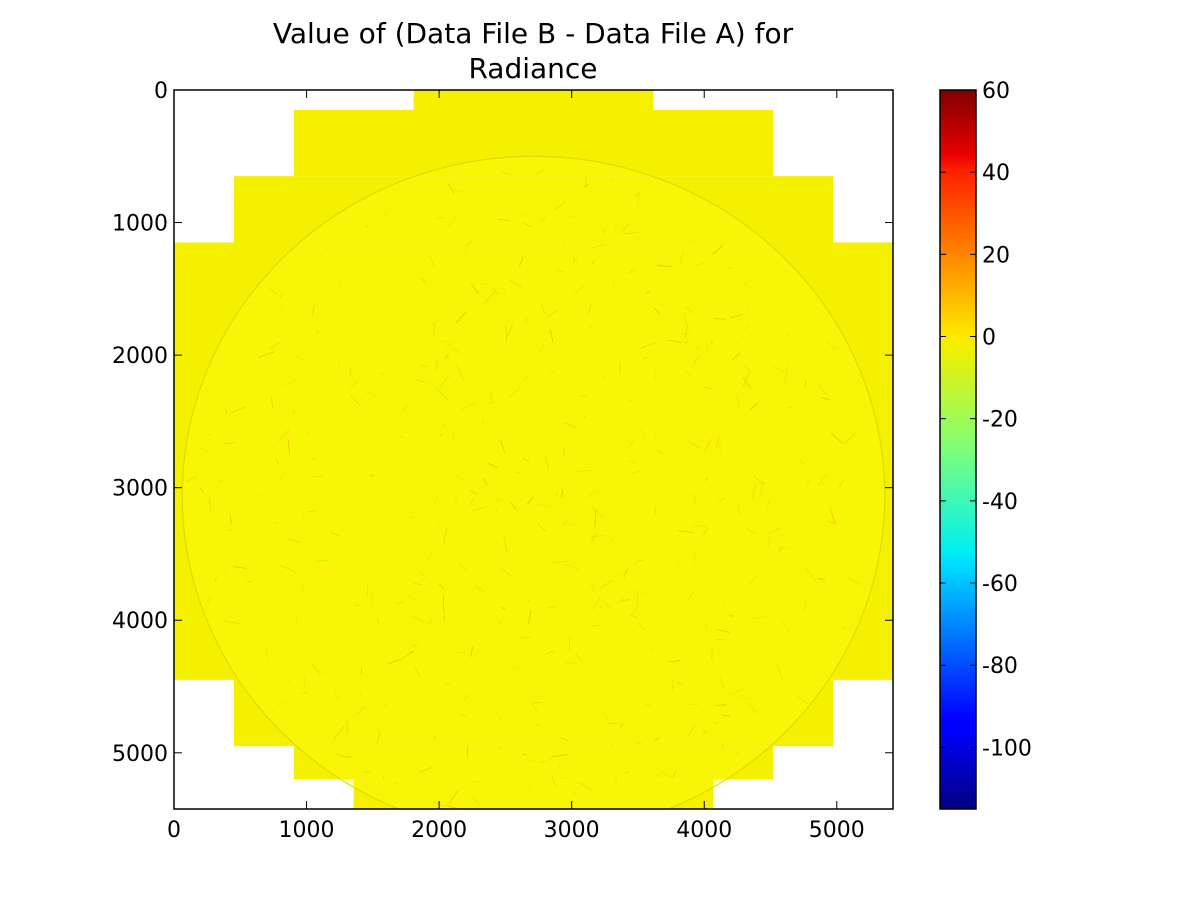 Image resolution: width=1200 pixels, height=900 pixels. I want to click on chart-title-line-2: Radiance, so click(532, 68).